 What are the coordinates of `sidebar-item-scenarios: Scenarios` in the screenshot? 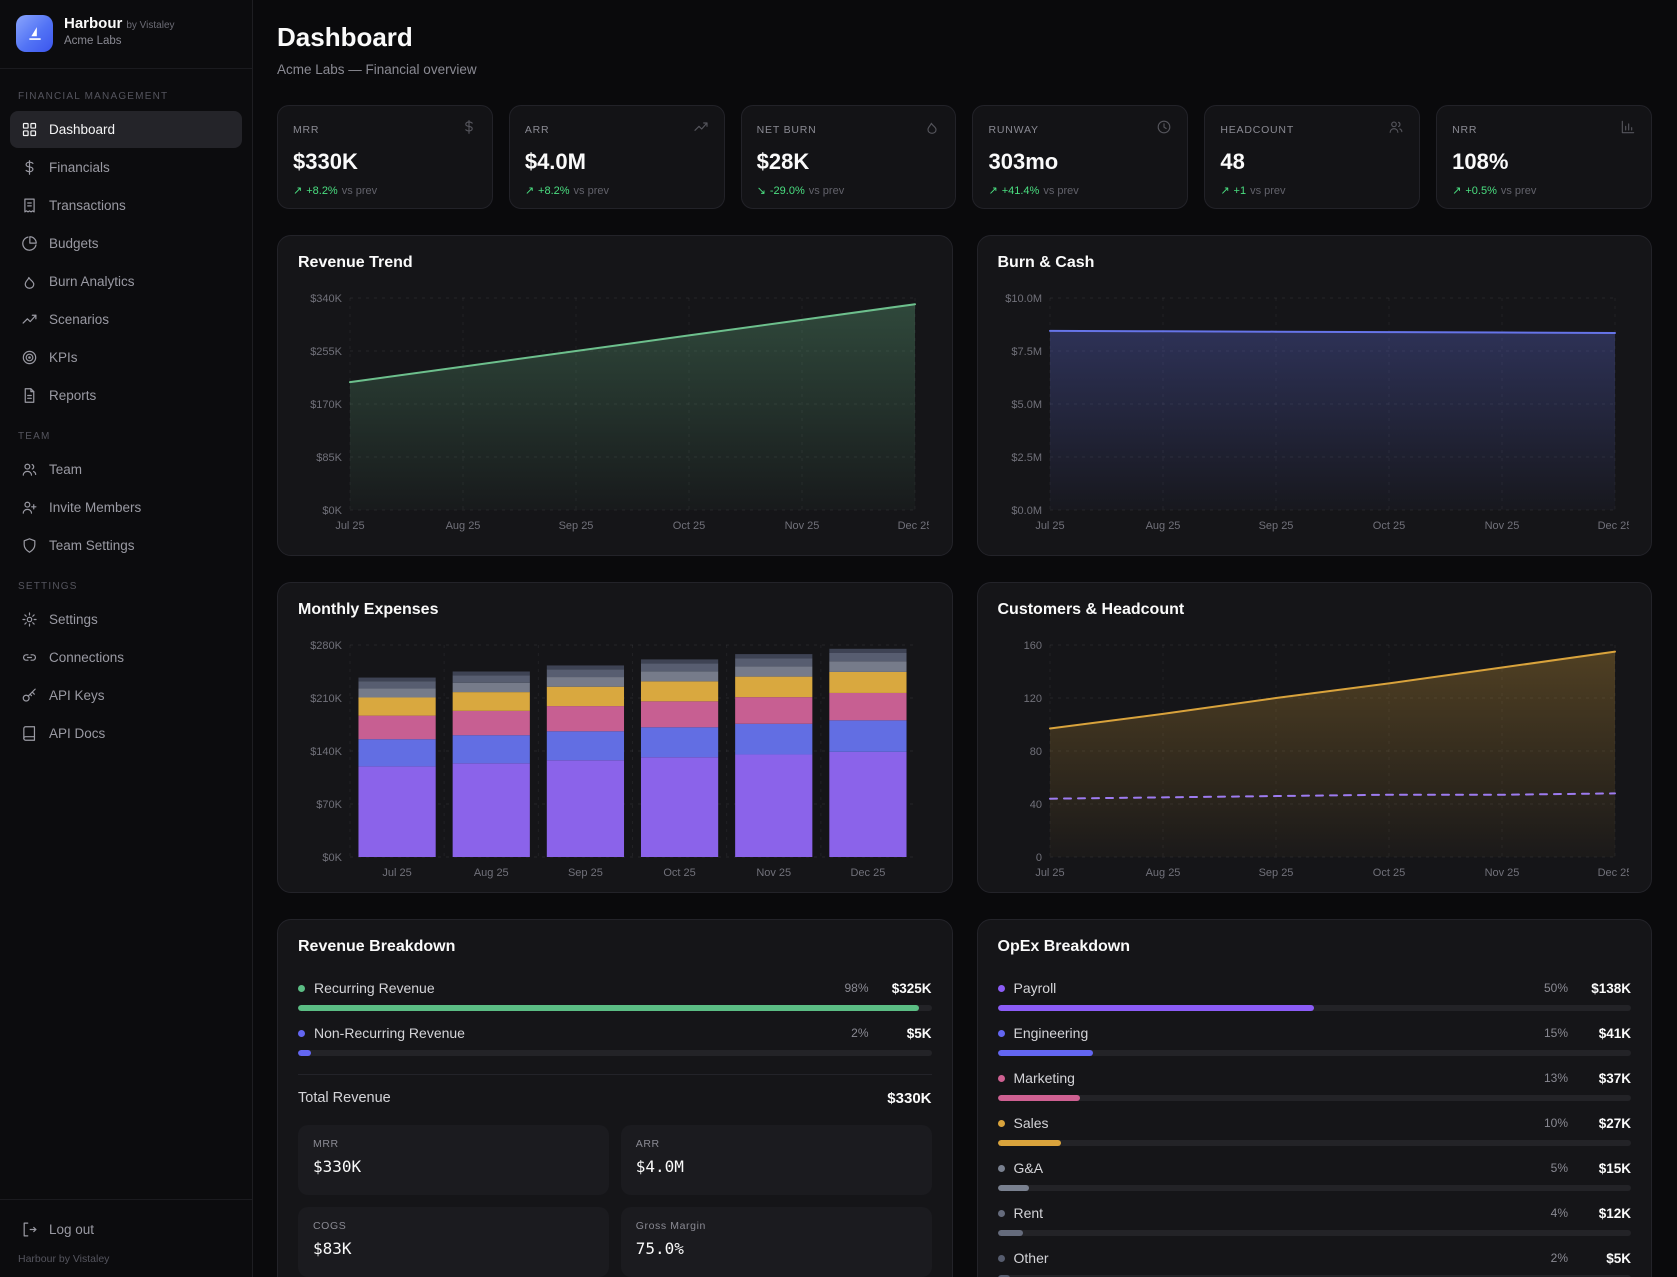 It's located at (126, 319).